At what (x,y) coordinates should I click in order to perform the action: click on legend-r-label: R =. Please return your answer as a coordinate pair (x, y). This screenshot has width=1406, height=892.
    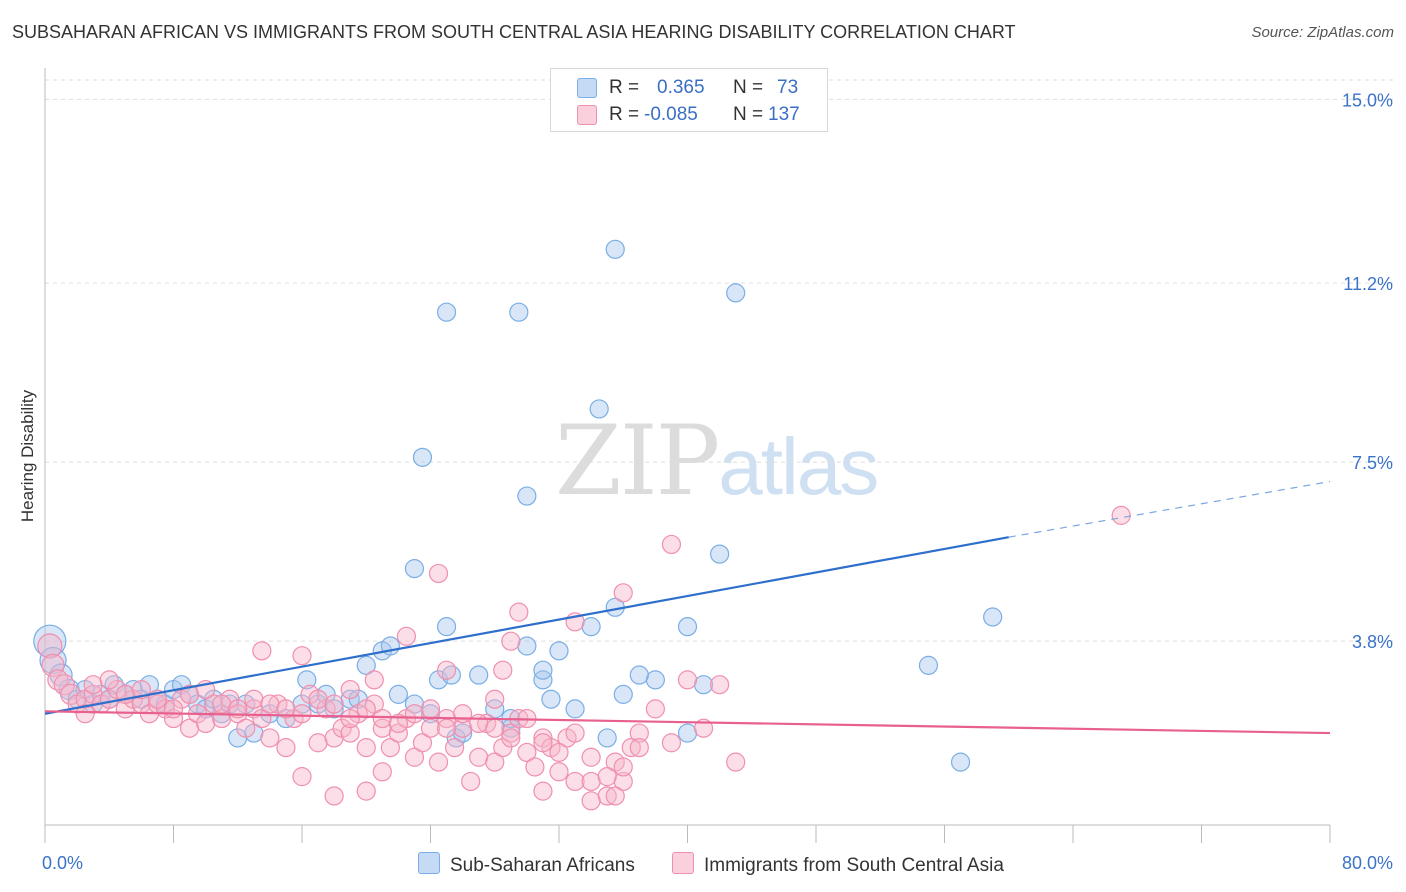
    Looking at the image, I should click on (624, 87).